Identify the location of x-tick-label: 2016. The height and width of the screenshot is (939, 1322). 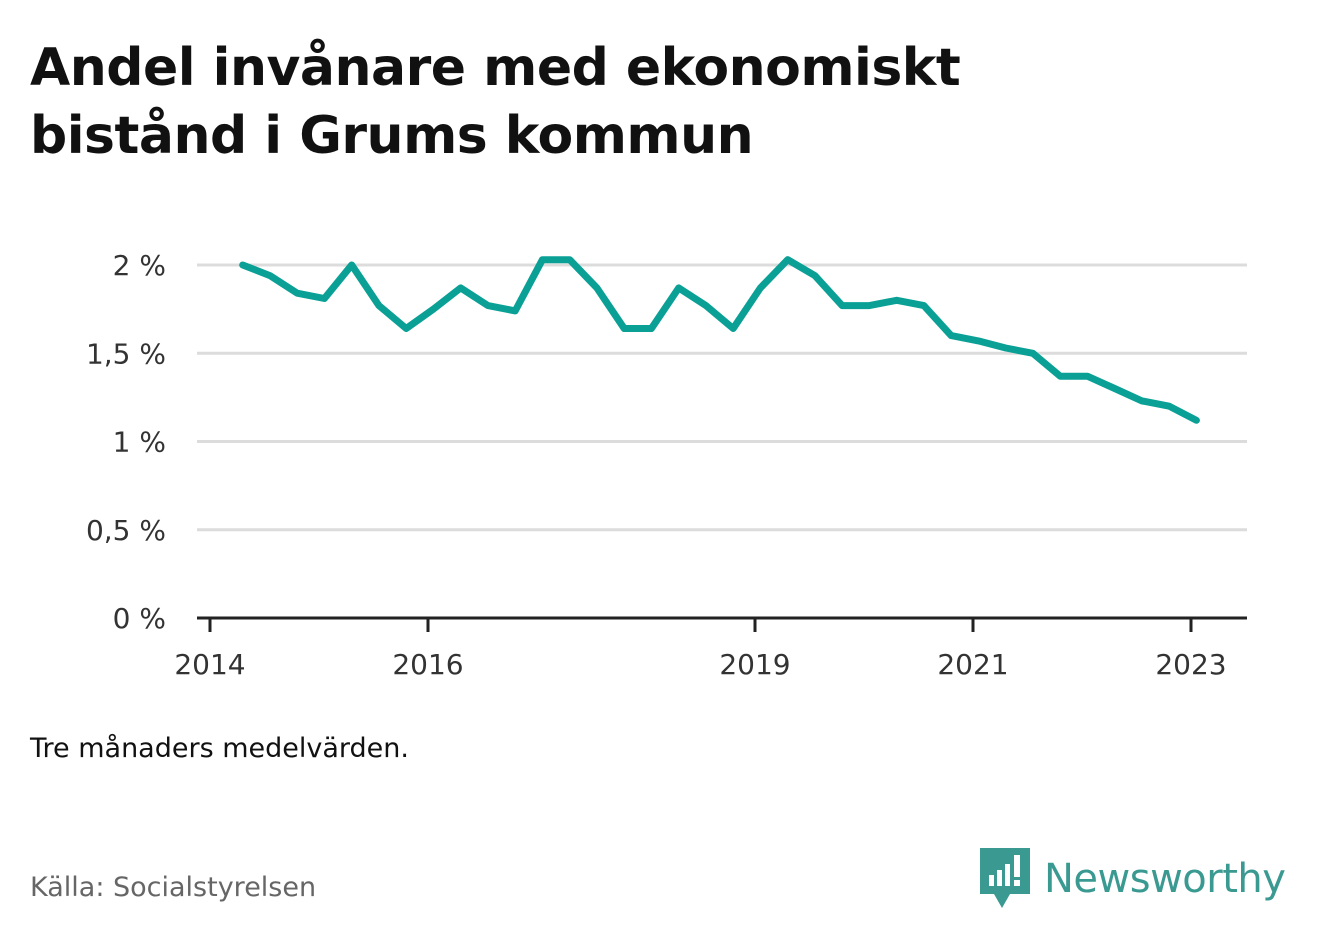
(427, 664).